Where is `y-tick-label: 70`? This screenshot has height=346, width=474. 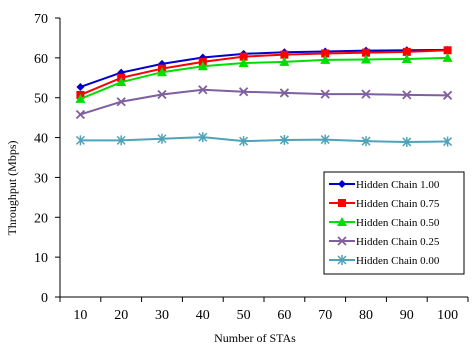
y-tick-label: 70 is located at coordinates (41, 19).